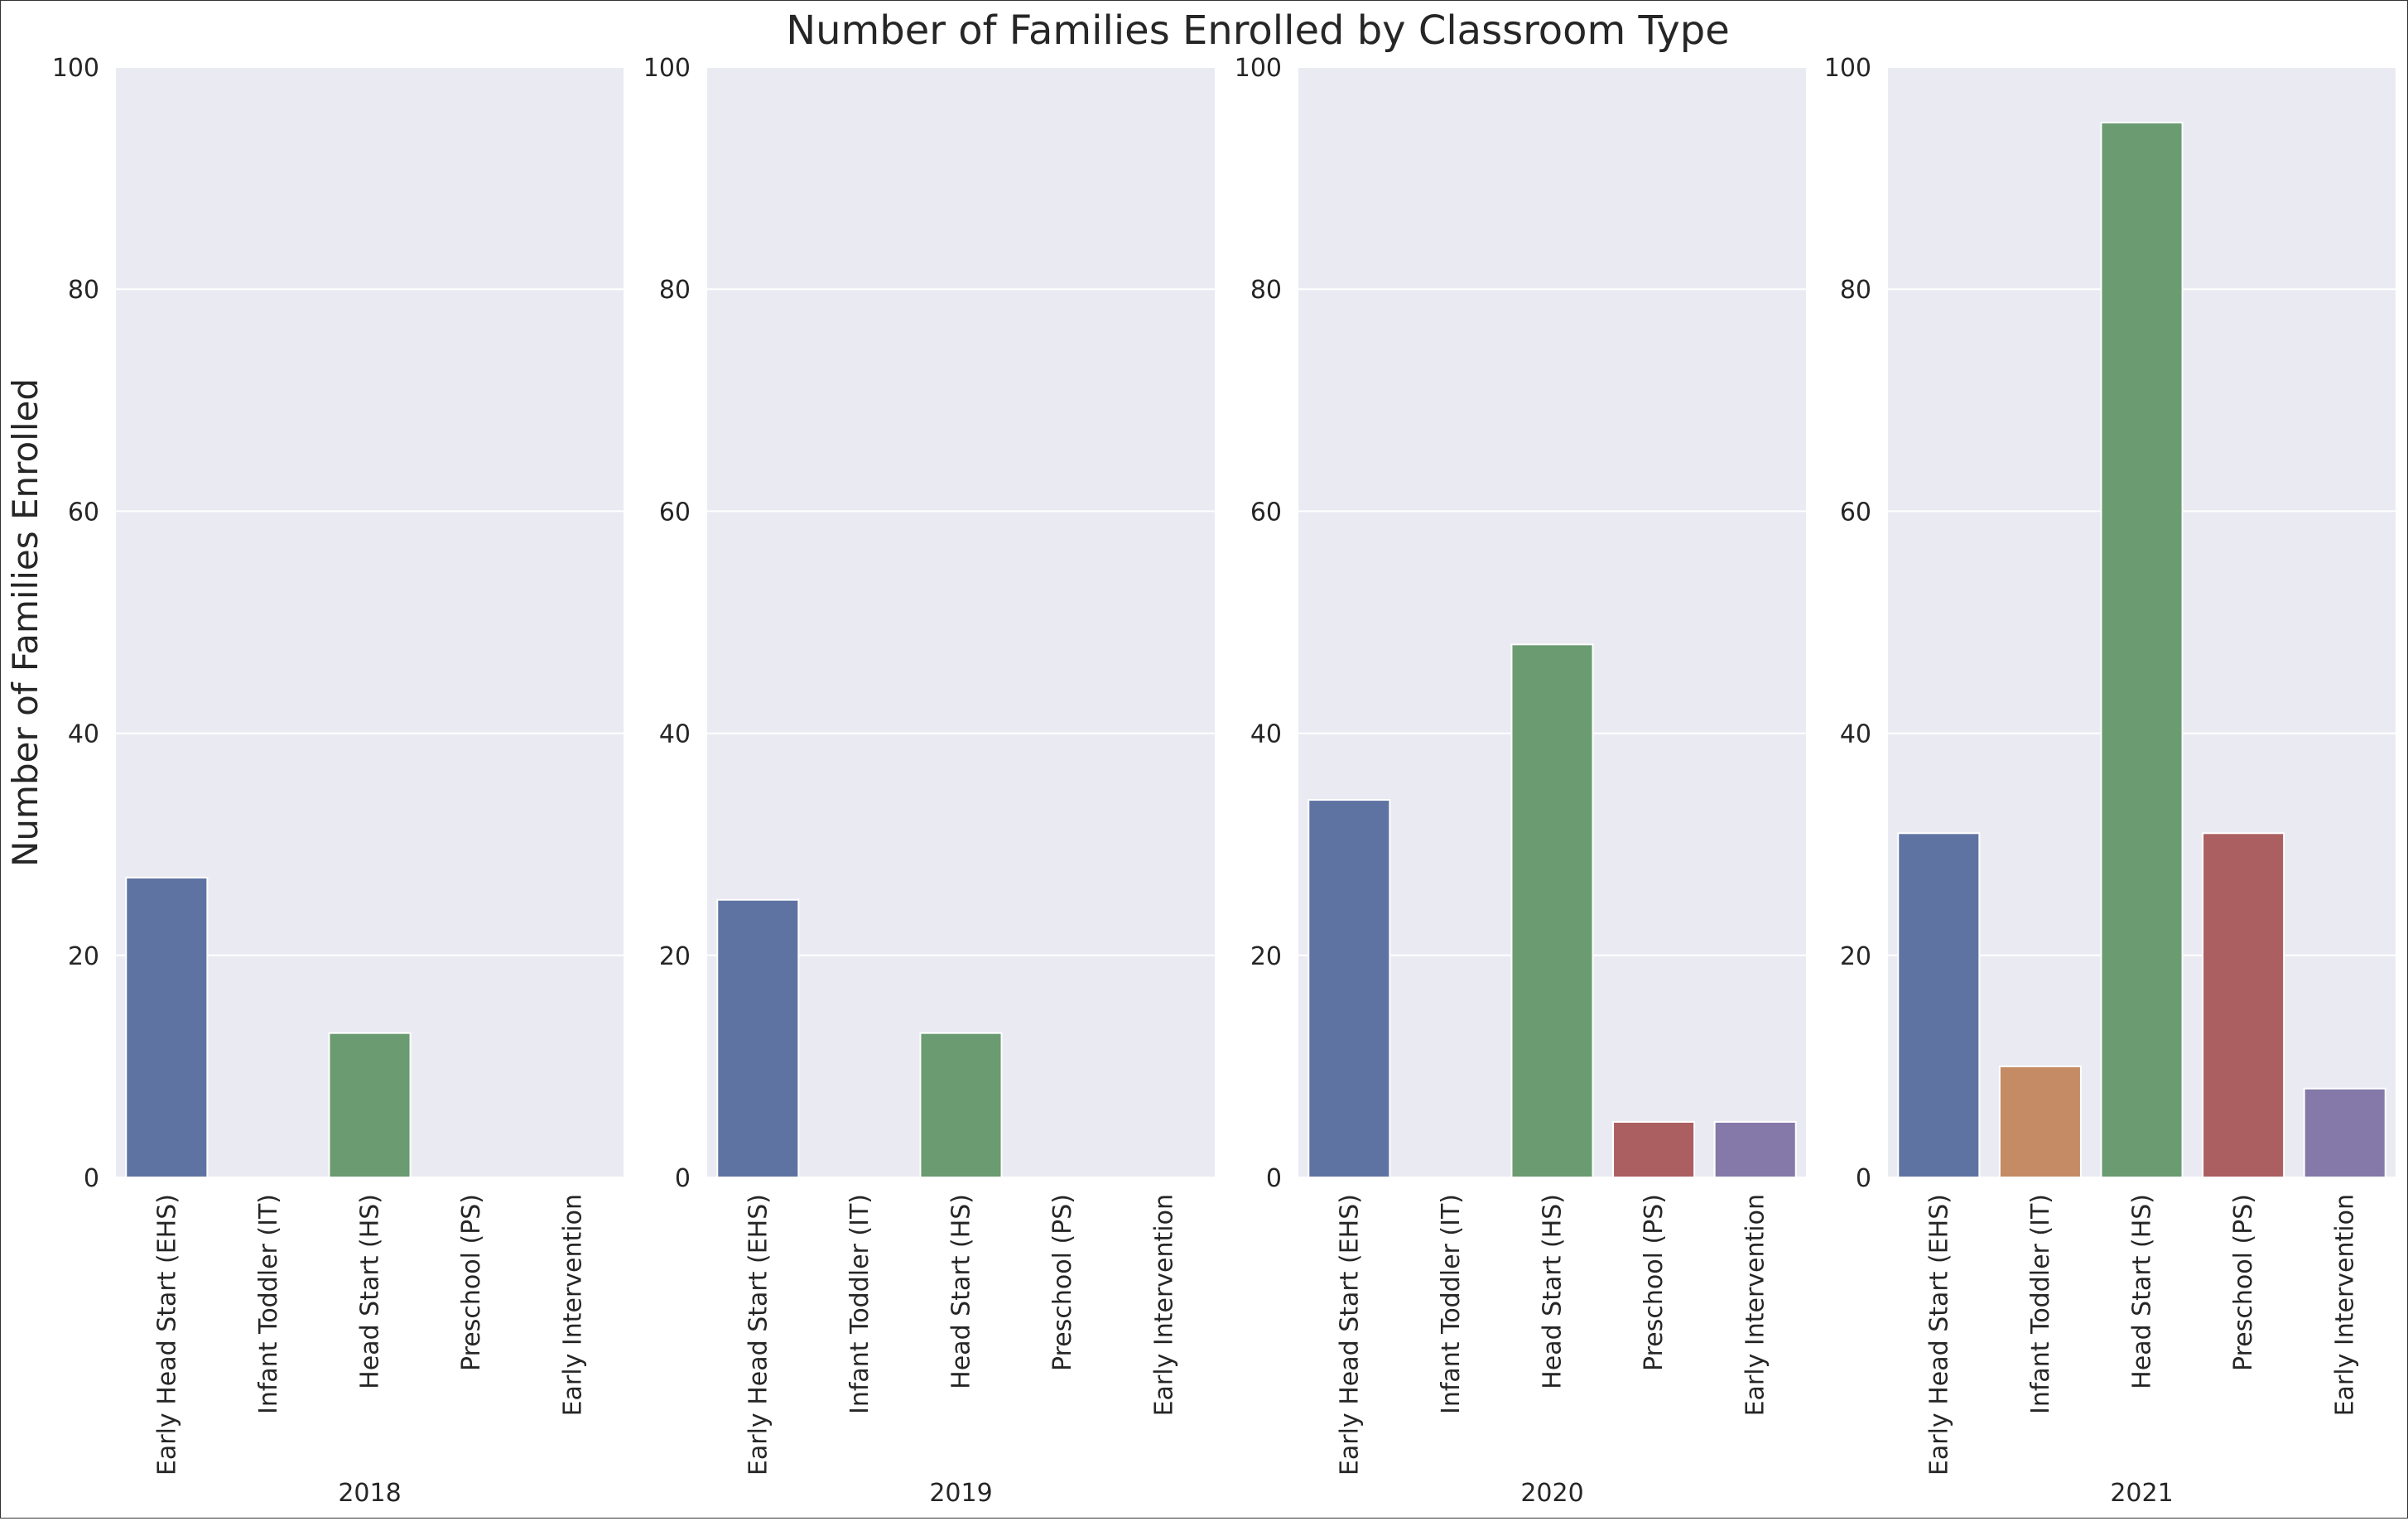 The width and height of the screenshot is (2408, 1521). What do you see at coordinates (1552, 1493) in the screenshot?
I see `panel-label: 2020` at bounding box center [1552, 1493].